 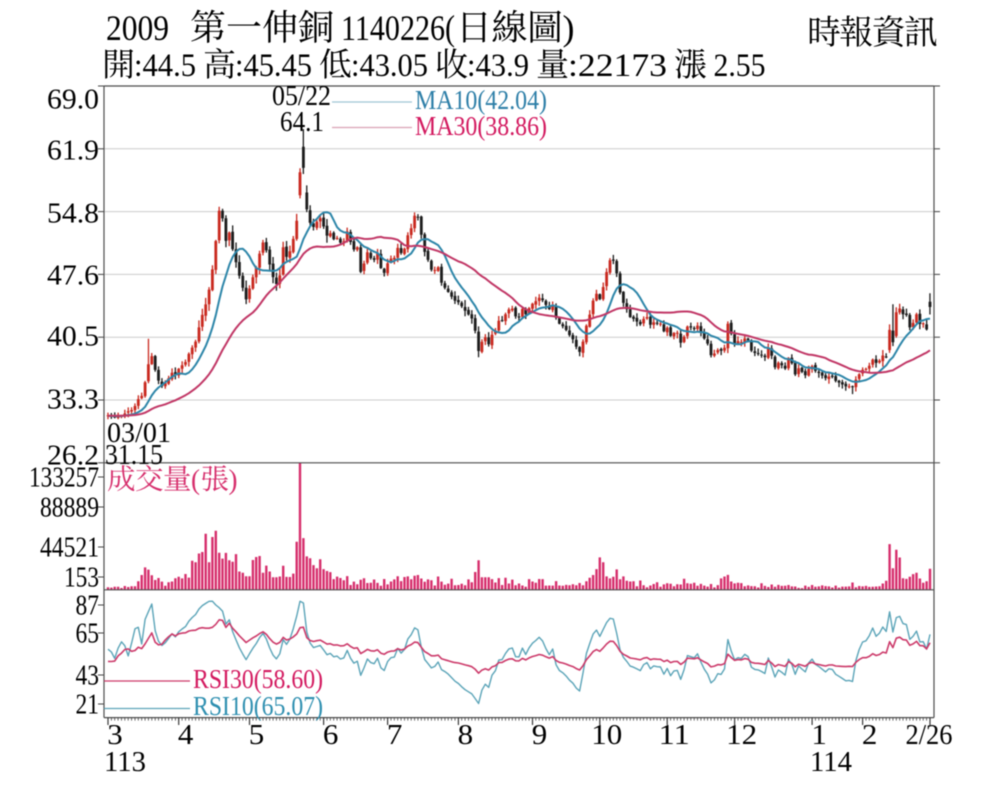 What do you see at coordinates (115, 735) in the screenshot?
I see `svg-text: 3` at bounding box center [115, 735].